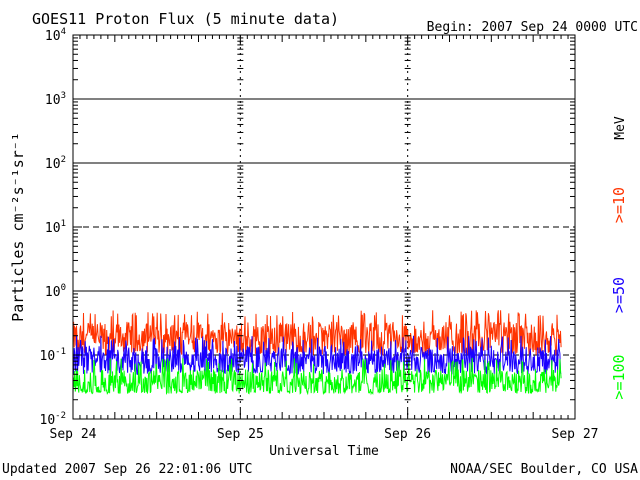 The height and width of the screenshot is (480, 640). I want to click on x-axis-title: Universal Time, so click(324, 451).